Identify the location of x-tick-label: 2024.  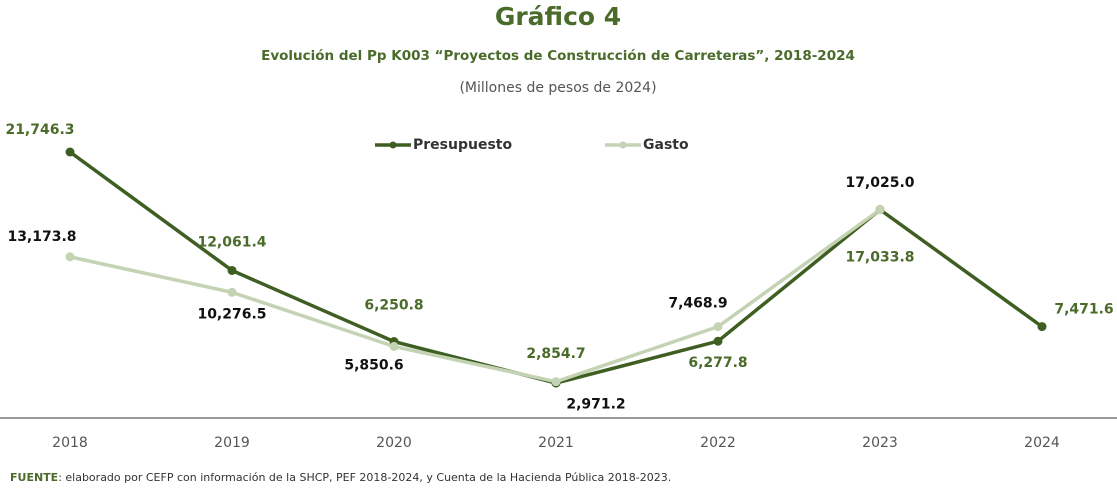
(1042, 443).